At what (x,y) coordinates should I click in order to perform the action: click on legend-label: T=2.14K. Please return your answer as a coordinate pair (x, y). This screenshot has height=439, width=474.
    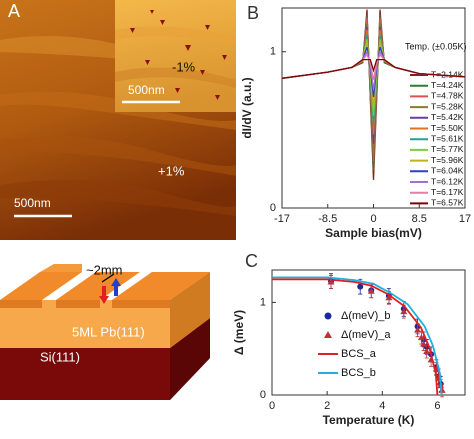
    Looking at the image, I should click on (447, 74).